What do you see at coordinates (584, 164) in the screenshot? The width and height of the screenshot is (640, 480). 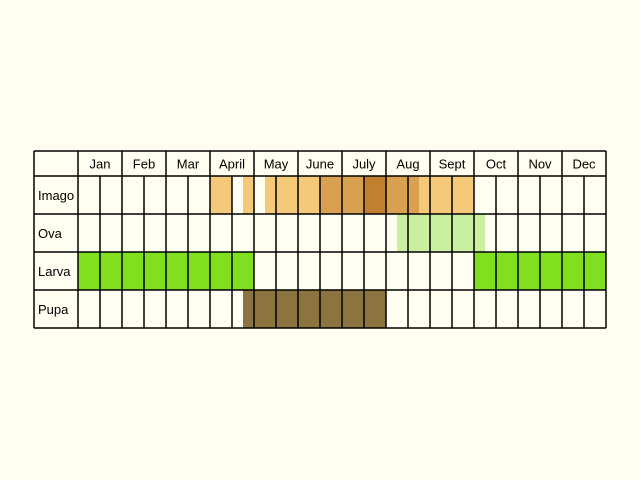 I see `month-label-11: Dec` at bounding box center [584, 164].